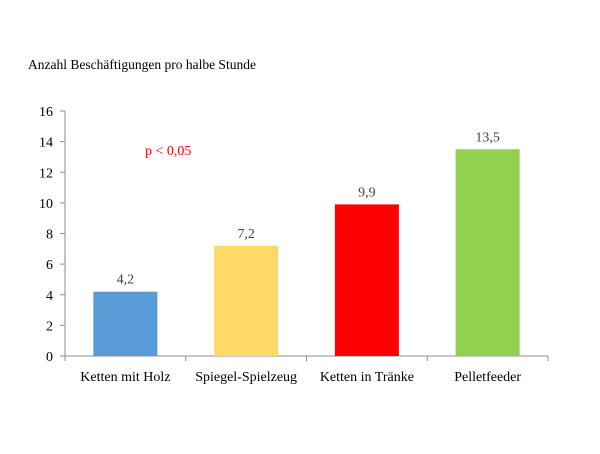 This screenshot has width=600, height=454. I want to click on chart-title: Anzahl Beschäftigungen pro halbe Stunde, so click(142, 64).